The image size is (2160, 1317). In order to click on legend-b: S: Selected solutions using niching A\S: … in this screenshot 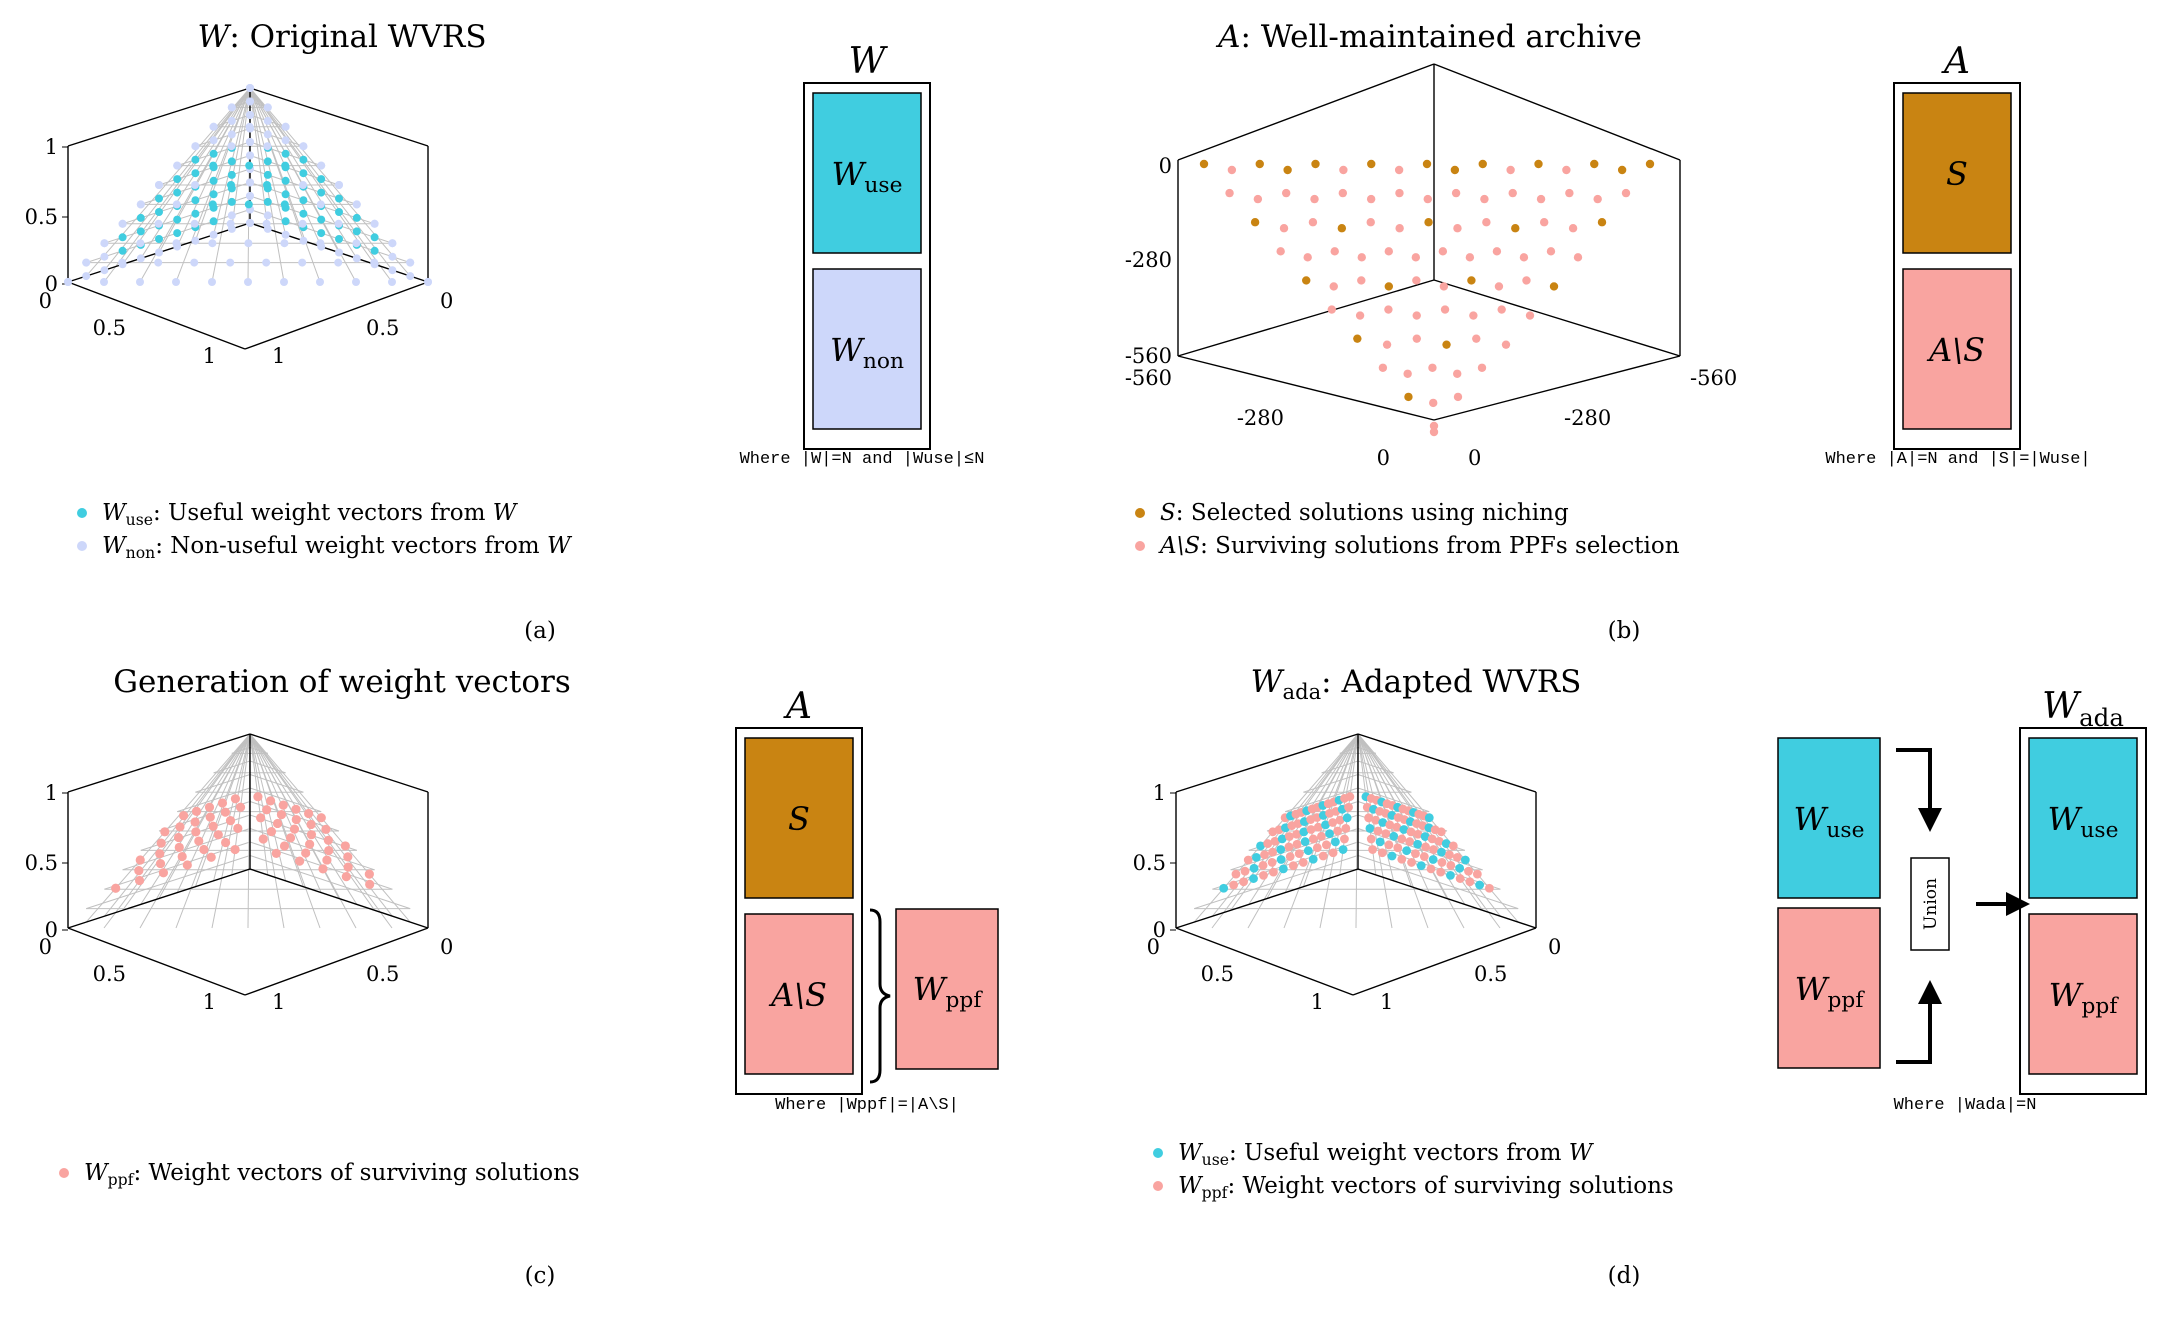, I will do `click(1407, 529)`.